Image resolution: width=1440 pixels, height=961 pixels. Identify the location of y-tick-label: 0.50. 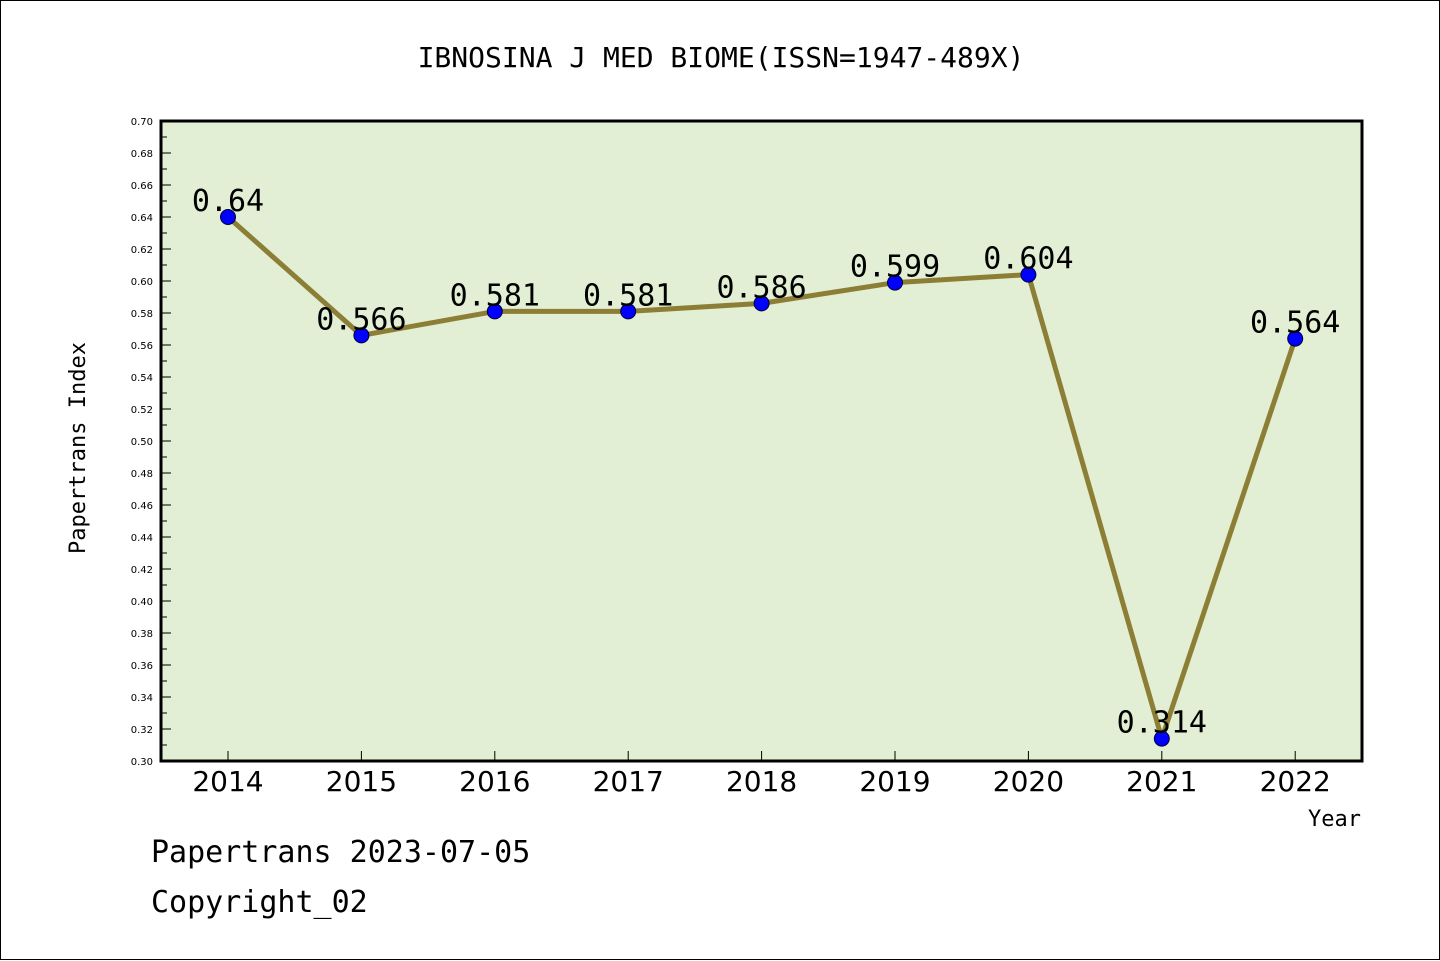
(142, 442).